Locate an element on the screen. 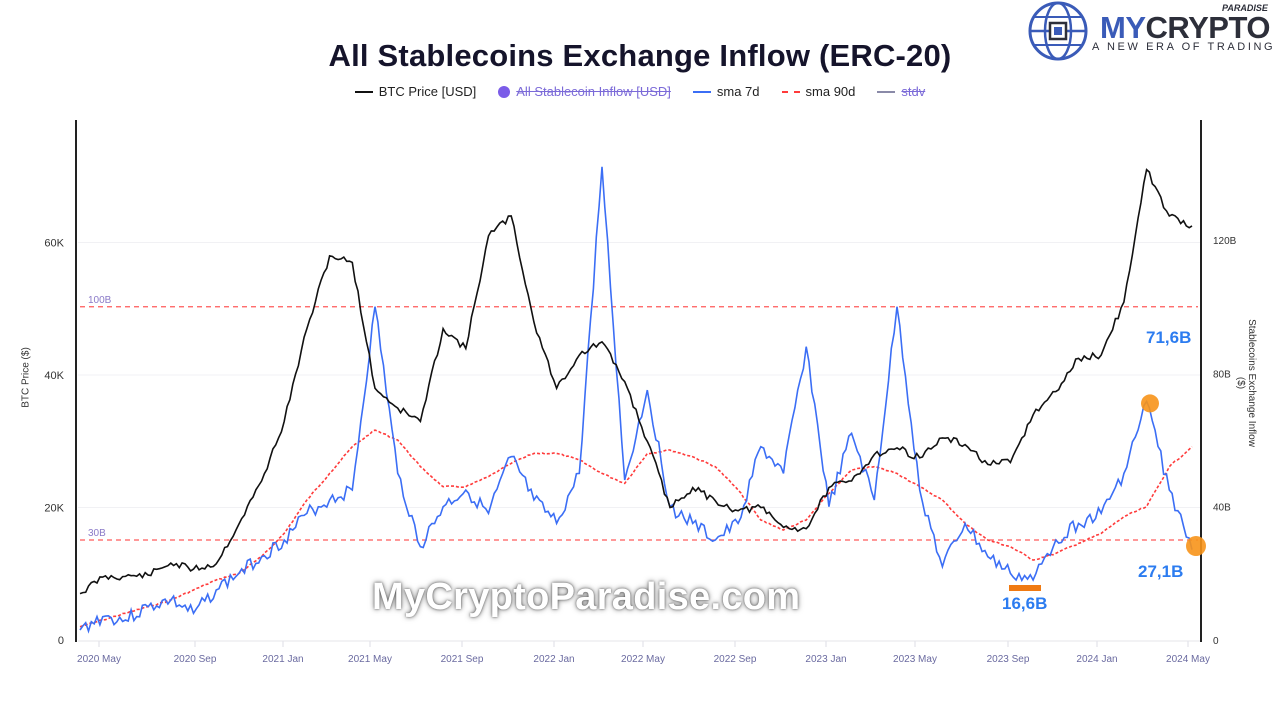  right-tick-label: 40B is located at coordinates (1222, 508).